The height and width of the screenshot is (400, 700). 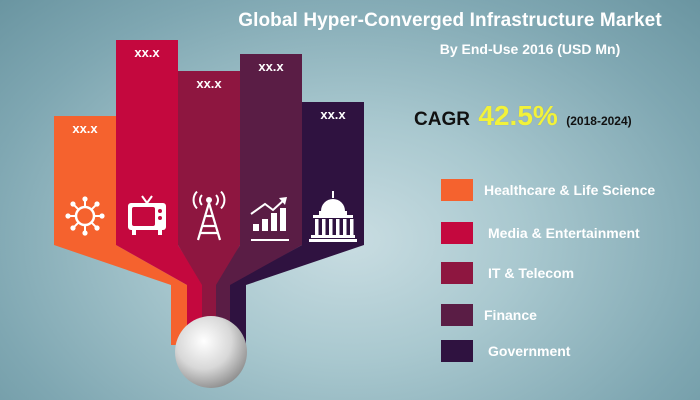 What do you see at coordinates (564, 233) in the screenshot?
I see `legend-label: Media & Entertainment` at bounding box center [564, 233].